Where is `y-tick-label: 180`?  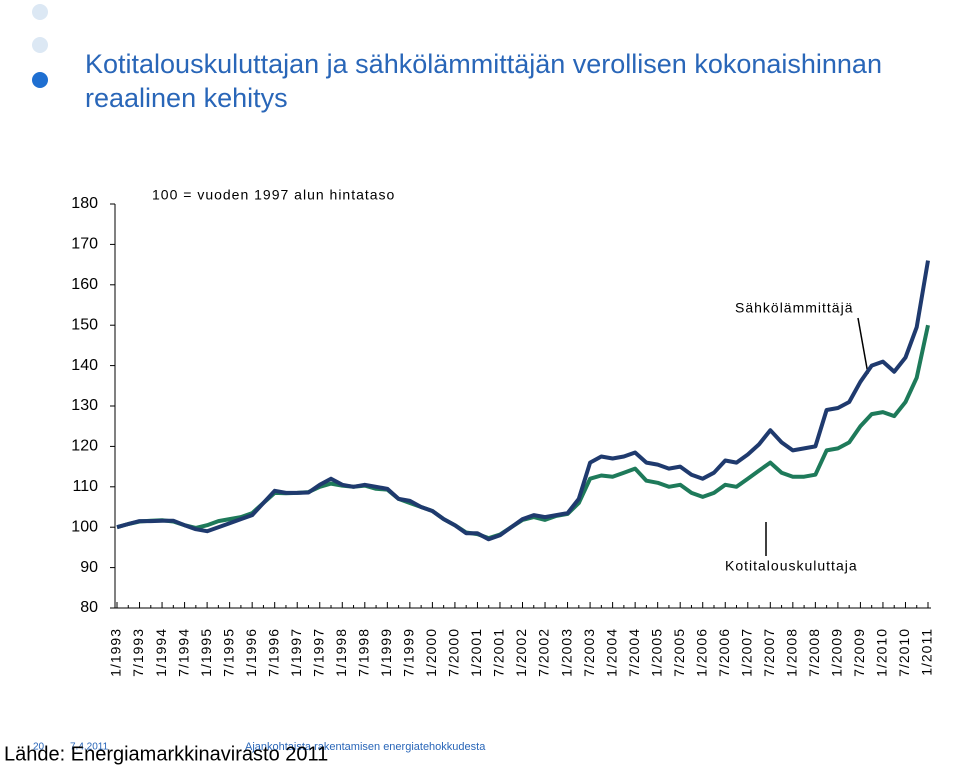
y-tick-label: 180 is located at coordinates (84, 203).